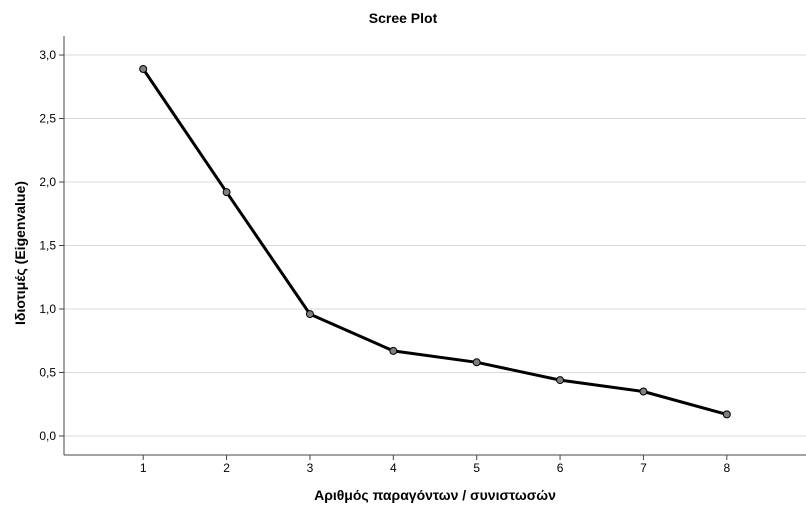 The width and height of the screenshot is (806, 506). Describe the element at coordinates (226, 468) in the screenshot. I see `x-tick-label: 2` at that location.